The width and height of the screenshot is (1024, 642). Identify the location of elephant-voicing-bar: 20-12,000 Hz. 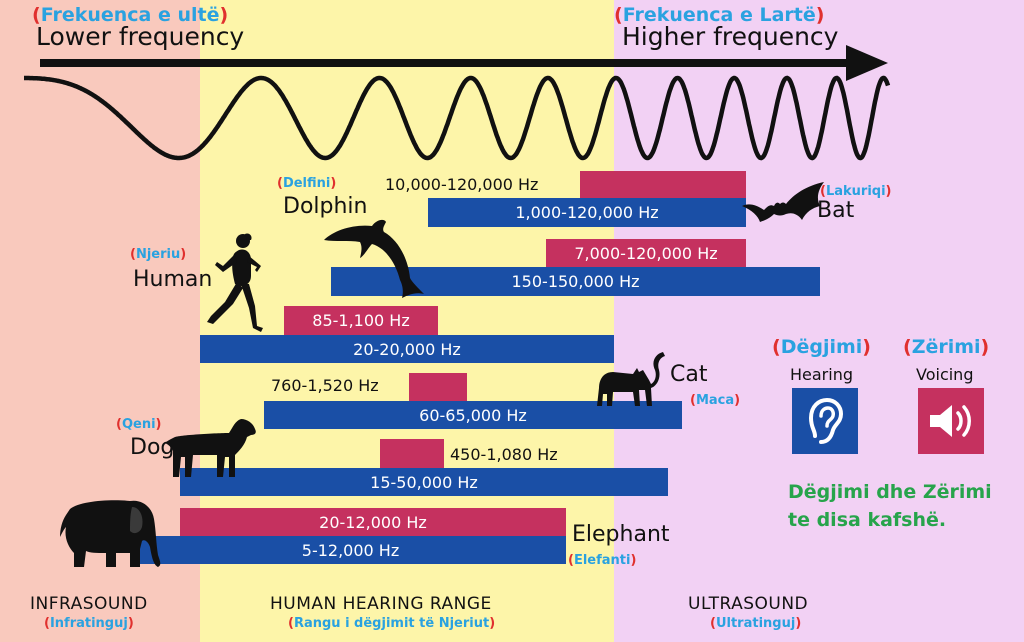
(373, 522).